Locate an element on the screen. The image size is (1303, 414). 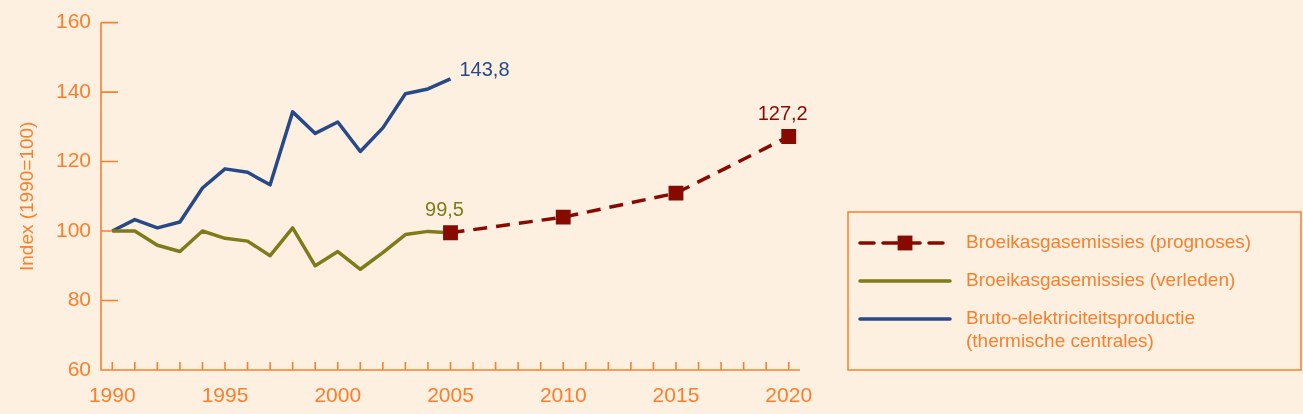
data-label: 127,2 is located at coordinates (782, 113).